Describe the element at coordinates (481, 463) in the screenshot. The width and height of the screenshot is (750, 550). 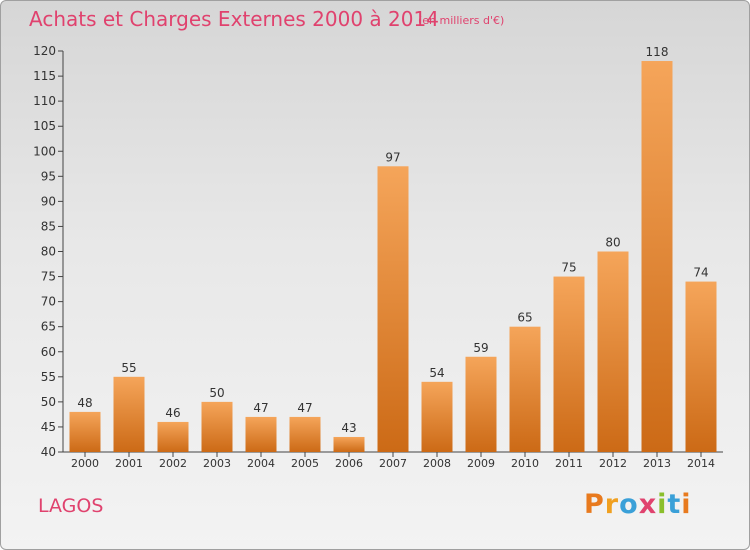
I see `x-tick-label: 2009` at that location.